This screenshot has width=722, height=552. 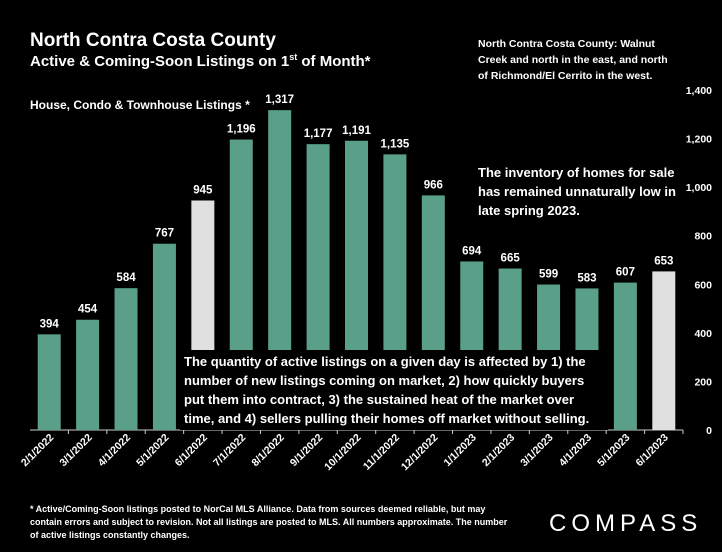 What do you see at coordinates (703, 334) in the screenshot?
I see `y-tick-label: 400` at bounding box center [703, 334].